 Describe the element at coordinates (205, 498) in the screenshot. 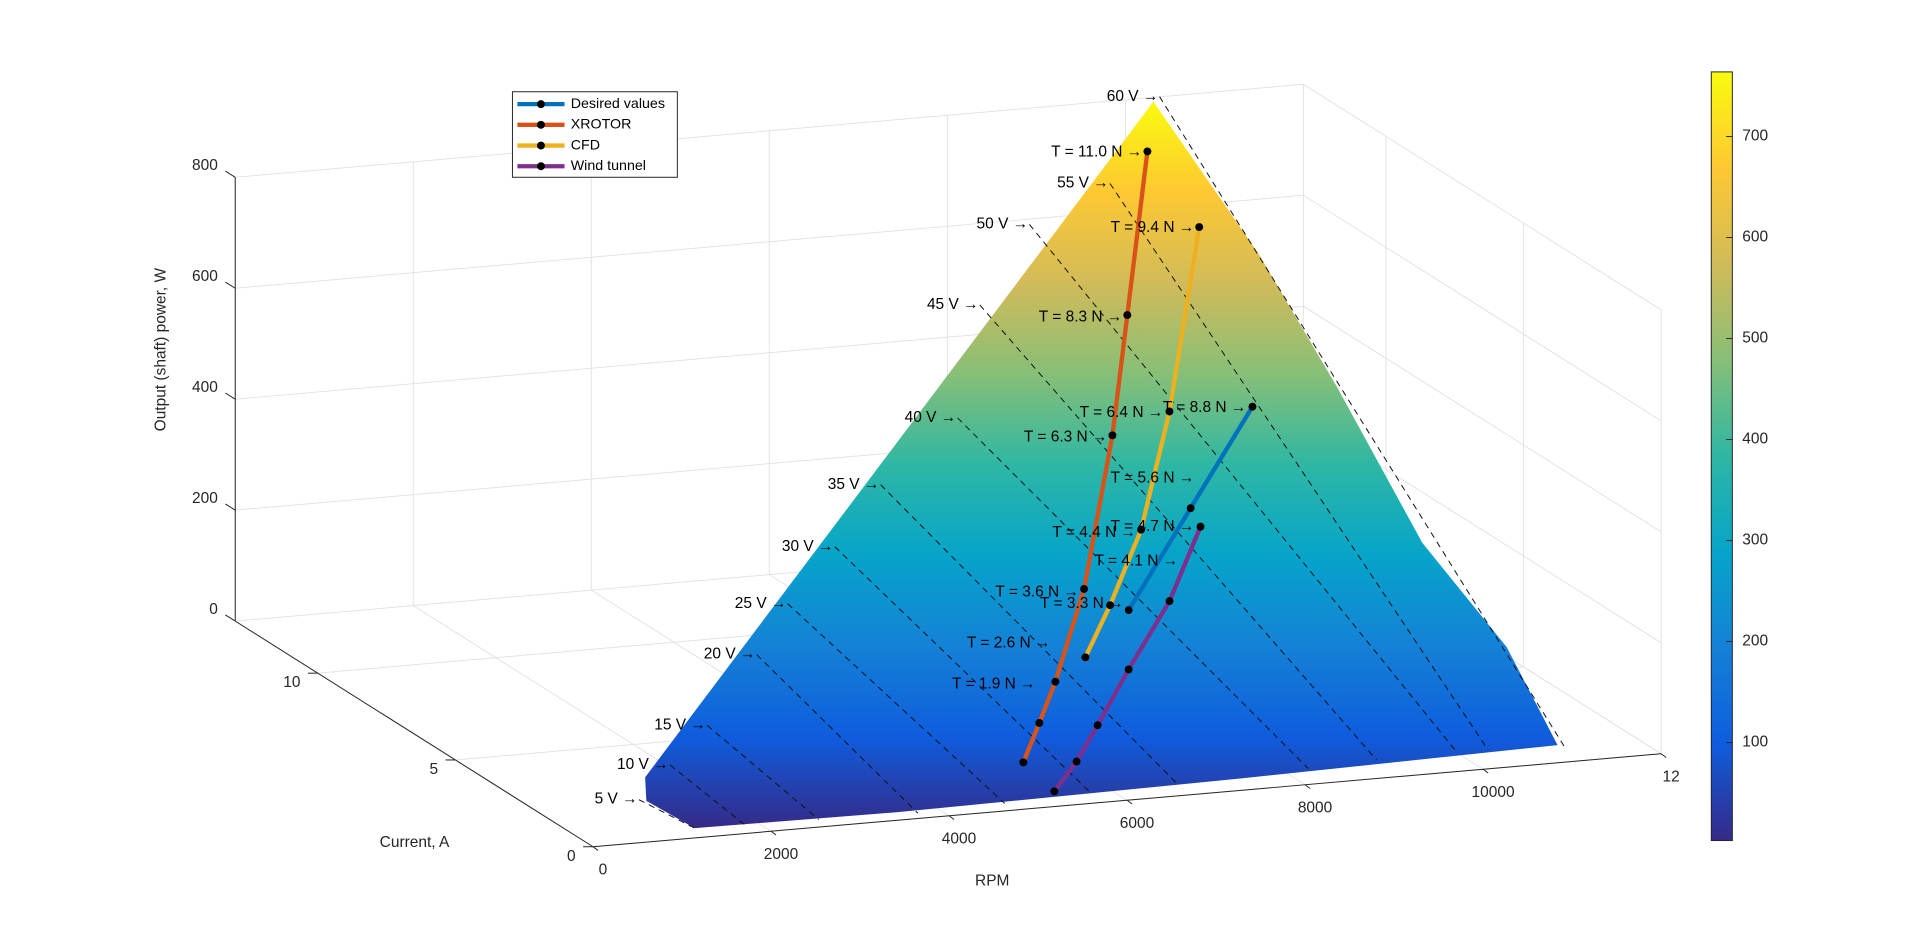

I see `z-tick-label: 200` at that location.